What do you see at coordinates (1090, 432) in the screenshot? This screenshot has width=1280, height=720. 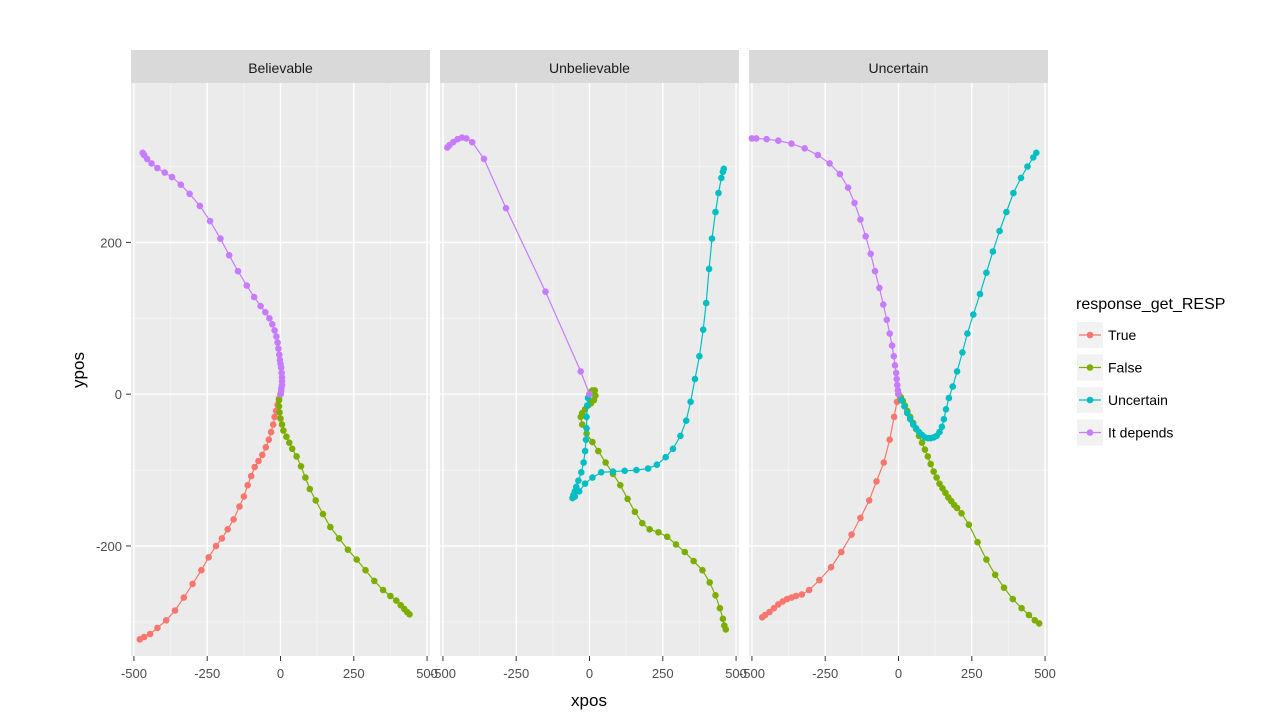 I see `legend-key-point` at bounding box center [1090, 432].